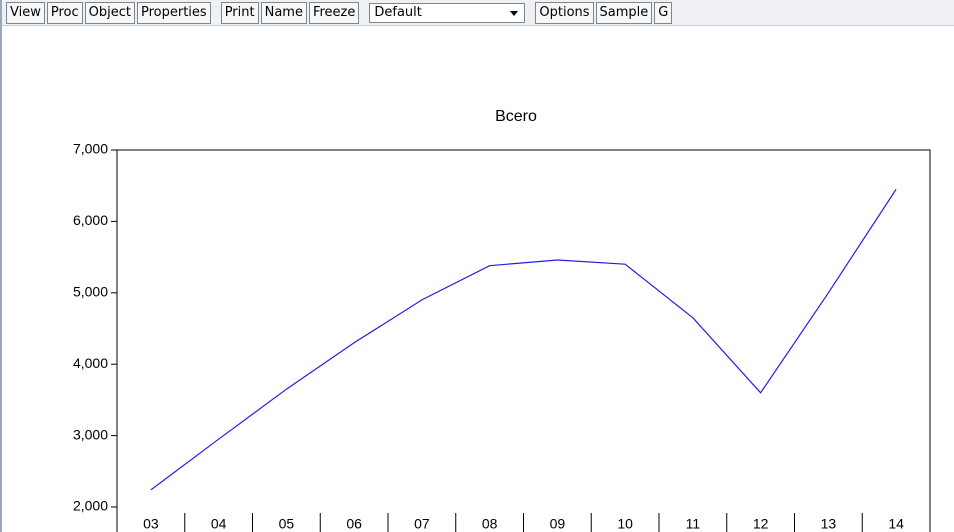  I want to click on x-tick-label: 11, so click(693, 524).